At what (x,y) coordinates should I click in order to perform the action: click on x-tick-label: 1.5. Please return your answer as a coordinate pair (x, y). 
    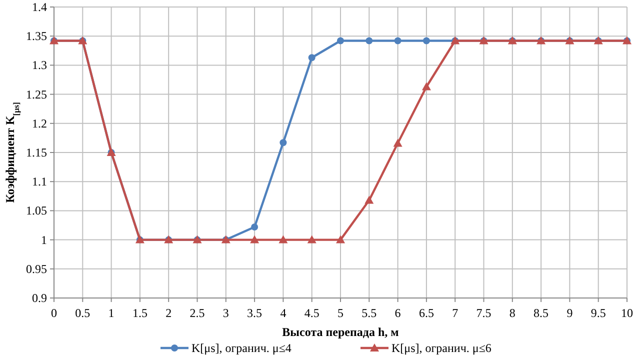
    Looking at the image, I should click on (140, 313).